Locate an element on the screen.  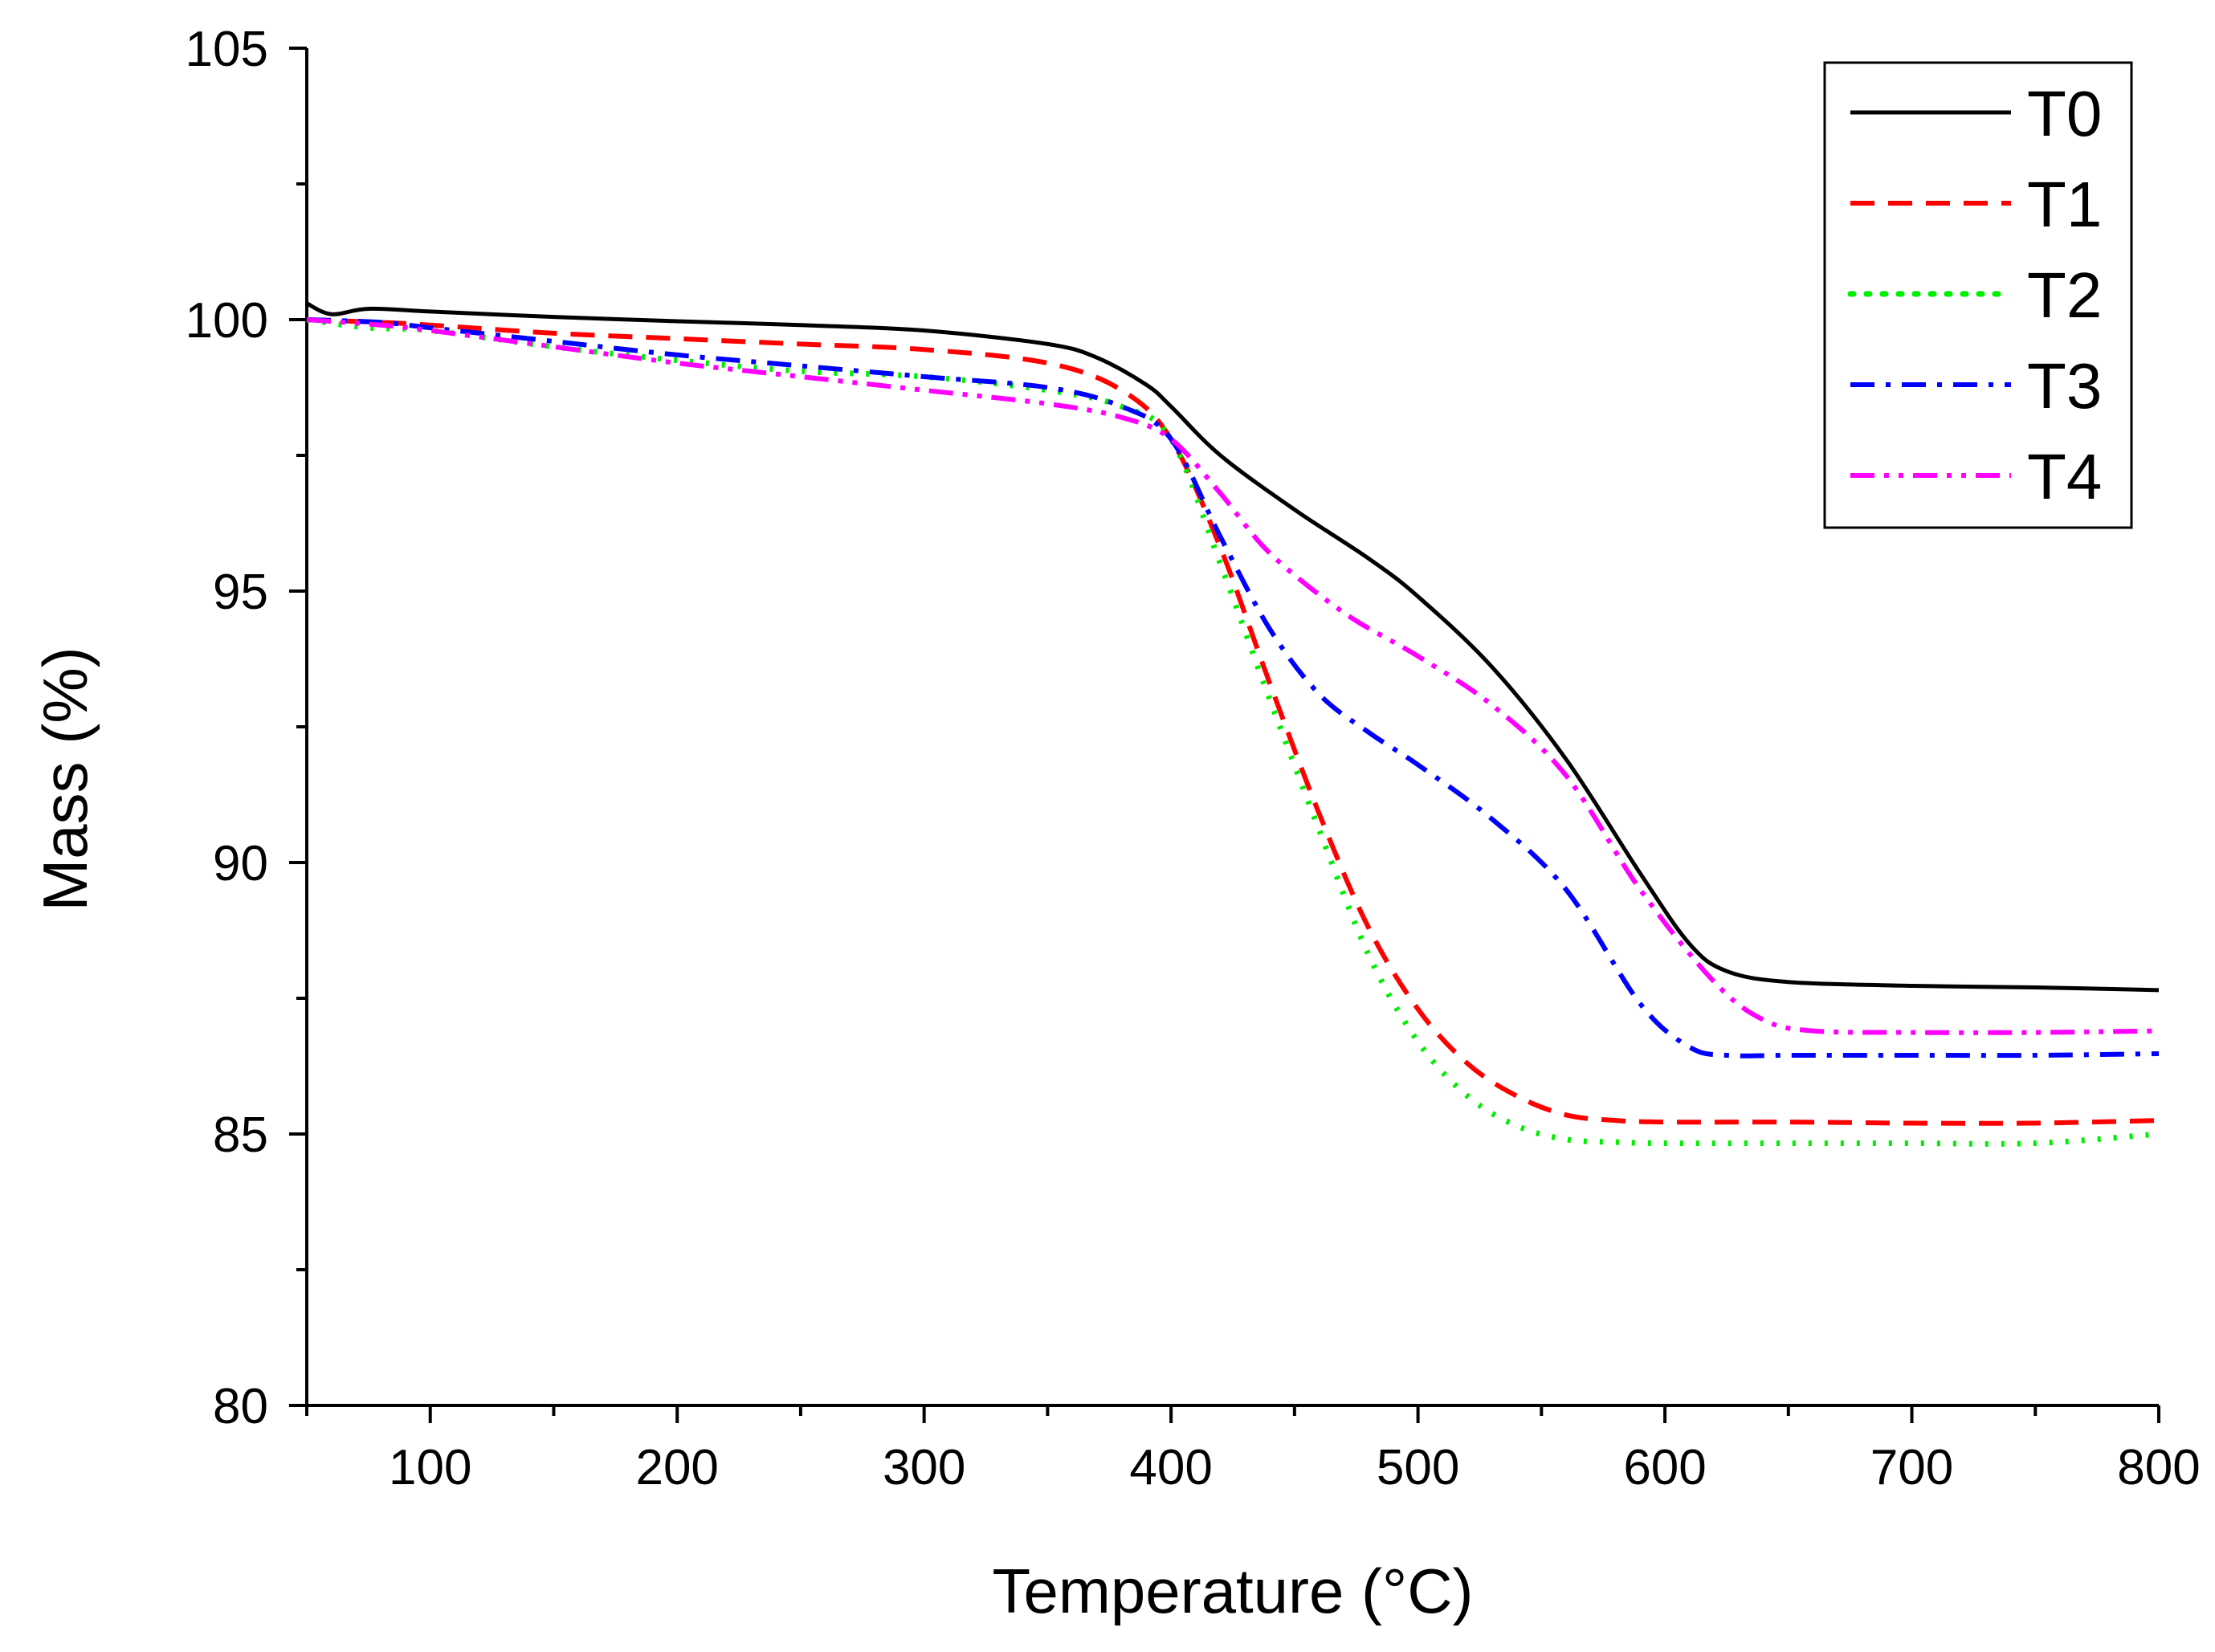
x-tick-label: 200 is located at coordinates (676, 1467).